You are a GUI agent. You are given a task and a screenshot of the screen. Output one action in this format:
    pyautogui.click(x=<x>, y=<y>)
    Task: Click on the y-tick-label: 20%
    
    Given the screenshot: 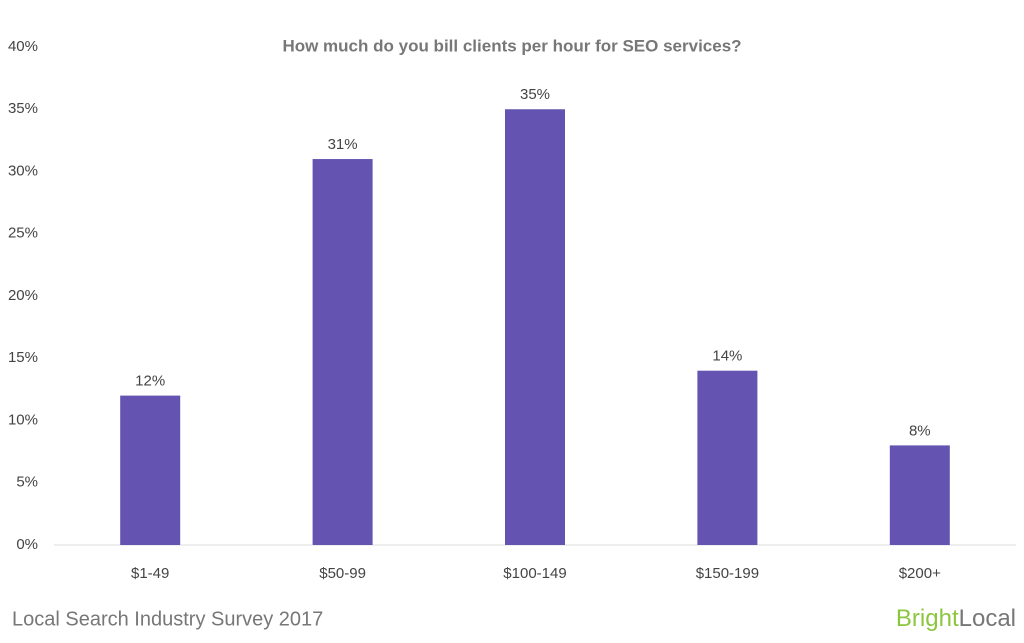 What is the action you would take?
    pyautogui.click(x=23, y=295)
    